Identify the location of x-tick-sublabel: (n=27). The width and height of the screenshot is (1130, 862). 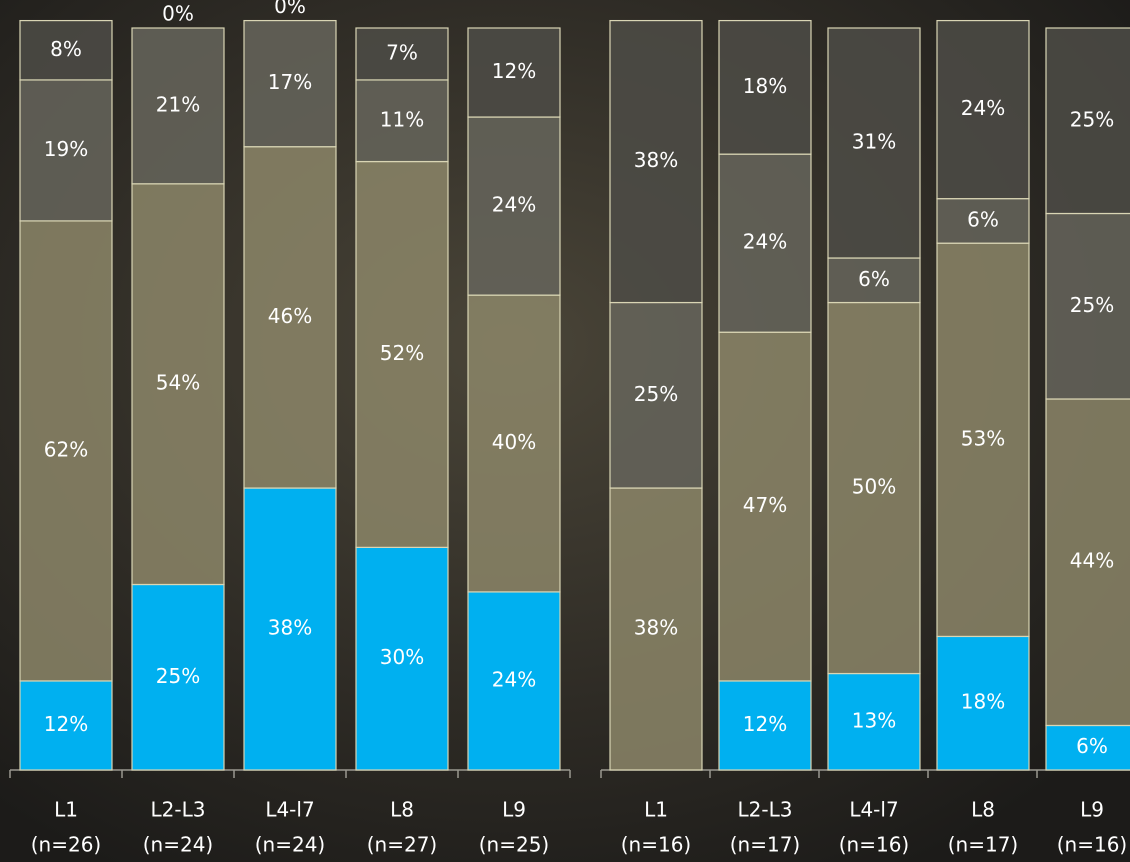
(402, 845).